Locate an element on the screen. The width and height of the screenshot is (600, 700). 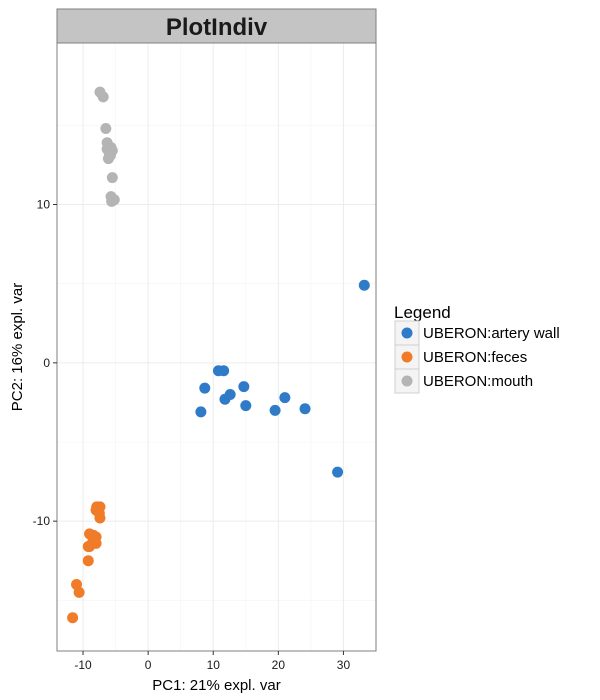
legend-label: UBERON:feces is located at coordinates (475, 357).